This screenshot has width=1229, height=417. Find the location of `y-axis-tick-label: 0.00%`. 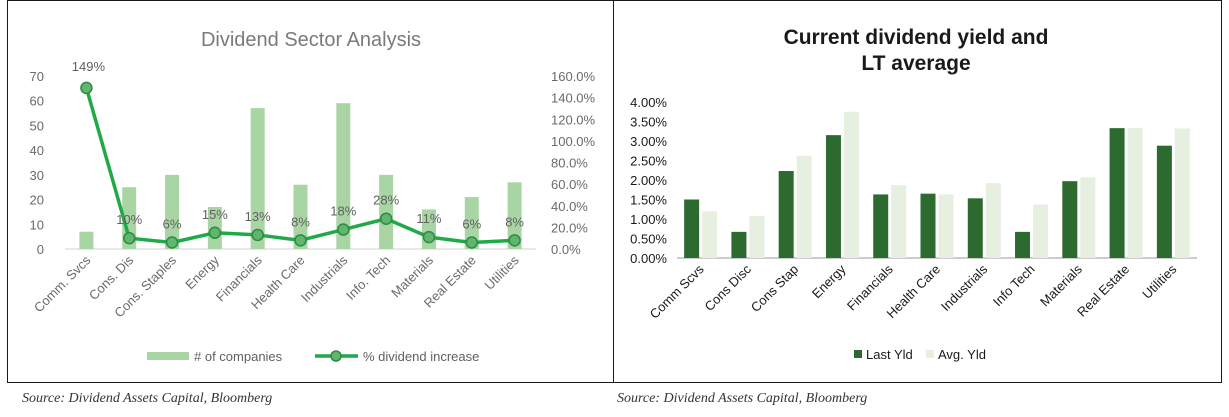

y-axis-tick-label: 0.00% is located at coordinates (648, 258).